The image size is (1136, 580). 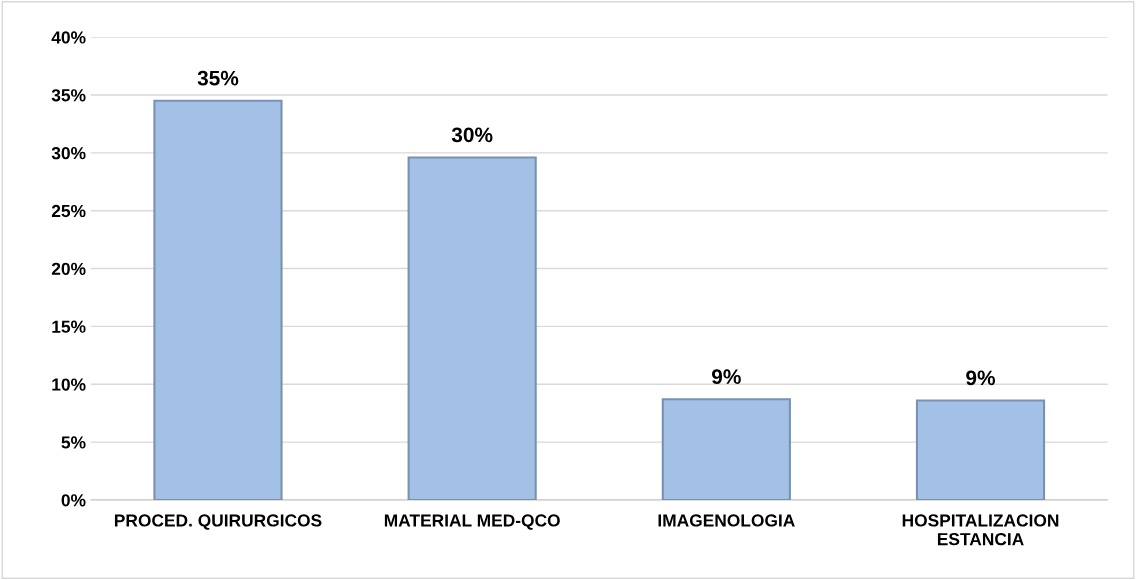 I want to click on data-label: 35%, so click(x=218, y=78).